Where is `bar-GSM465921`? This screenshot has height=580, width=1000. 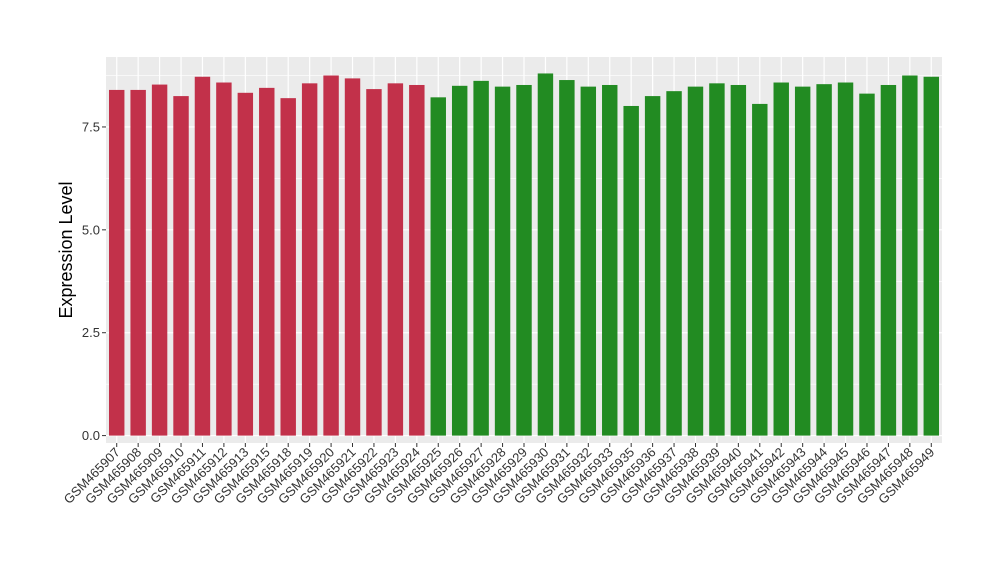
bar-GSM465921 is located at coordinates (352, 257).